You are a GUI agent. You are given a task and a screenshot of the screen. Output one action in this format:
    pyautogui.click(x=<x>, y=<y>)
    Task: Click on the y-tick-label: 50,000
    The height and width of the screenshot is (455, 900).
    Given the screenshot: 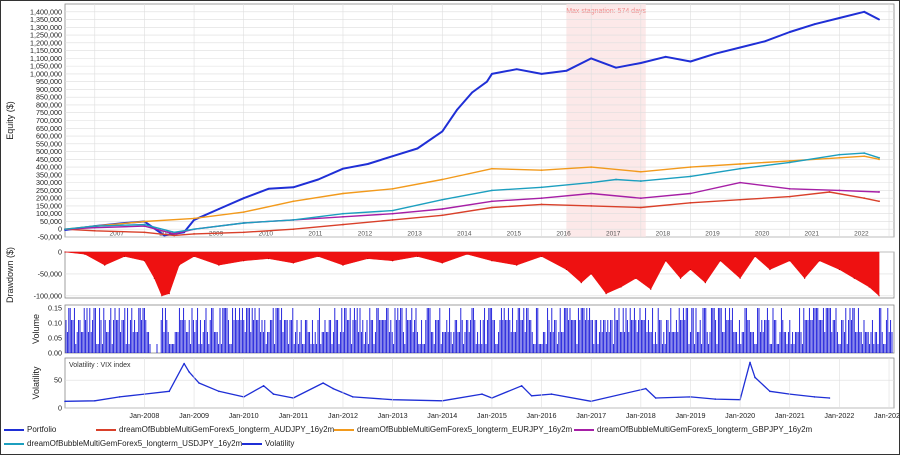 What is the action you would take?
    pyautogui.click(x=51, y=221)
    